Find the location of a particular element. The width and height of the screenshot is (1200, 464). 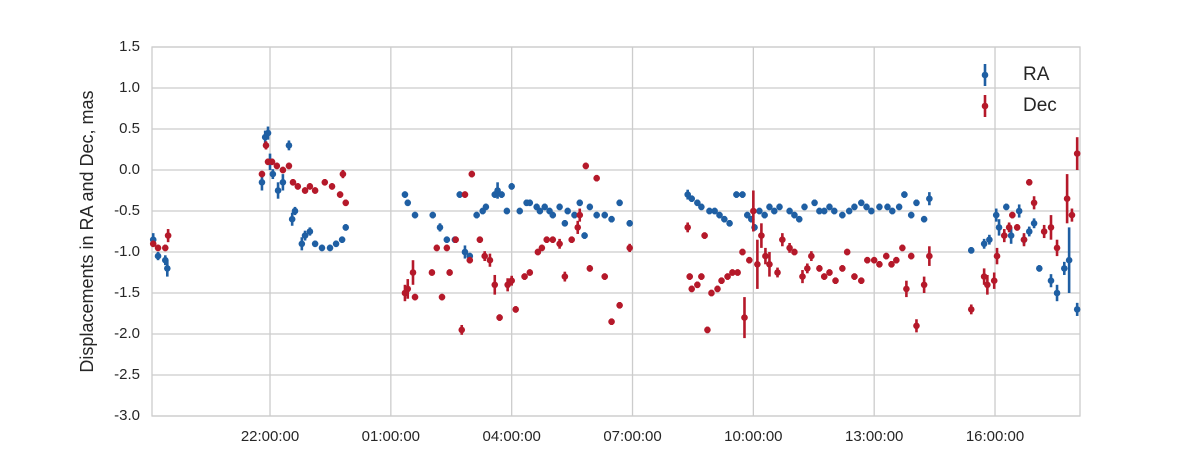

legend-label: RA is located at coordinates (1036, 74).